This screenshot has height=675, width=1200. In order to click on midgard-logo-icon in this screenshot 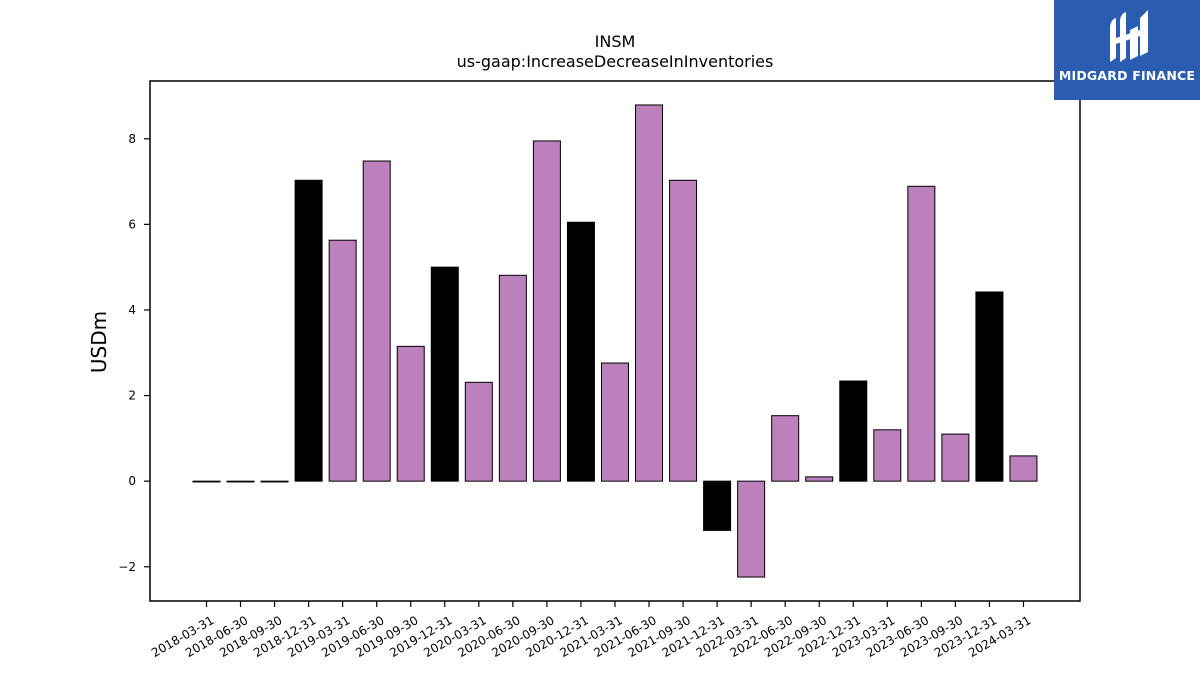, I will do `click(1129, 36)`.